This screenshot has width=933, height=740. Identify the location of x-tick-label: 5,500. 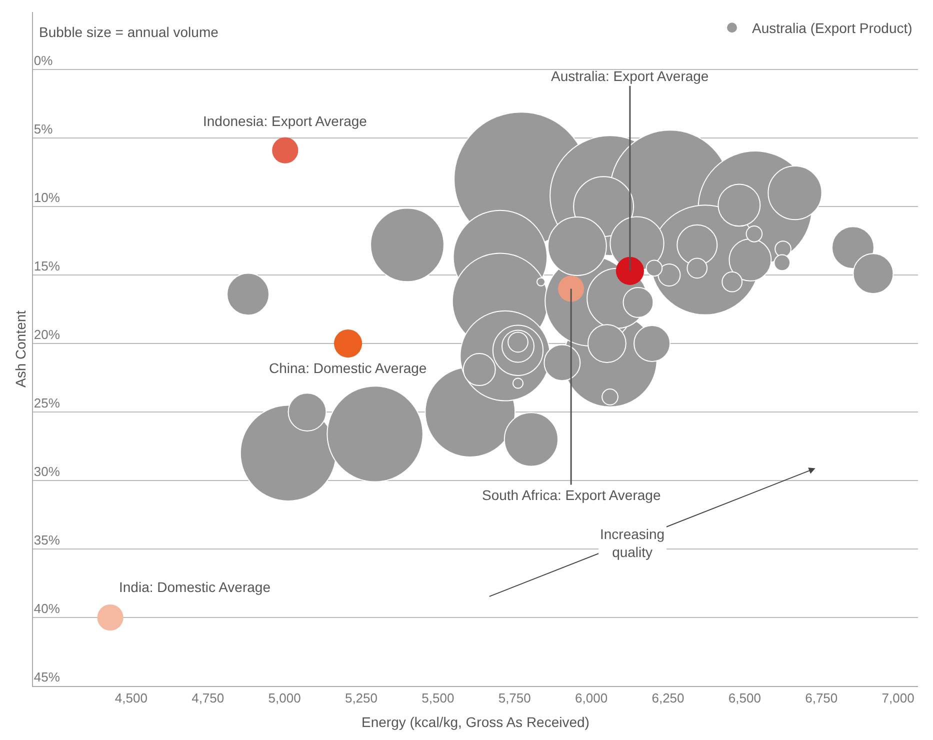
(438, 698).